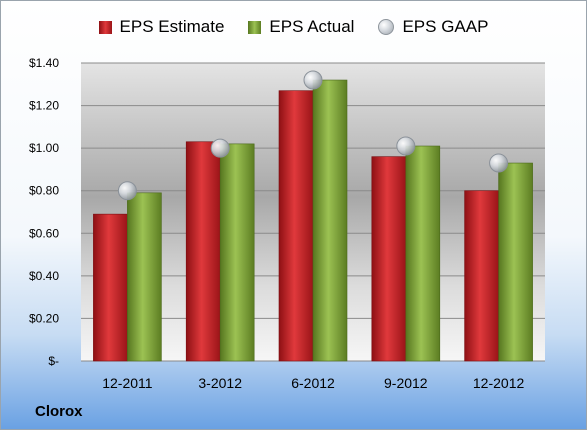 This screenshot has height=430, width=587. What do you see at coordinates (220, 383) in the screenshot?
I see `x-tick-label: 3-2012` at bounding box center [220, 383].